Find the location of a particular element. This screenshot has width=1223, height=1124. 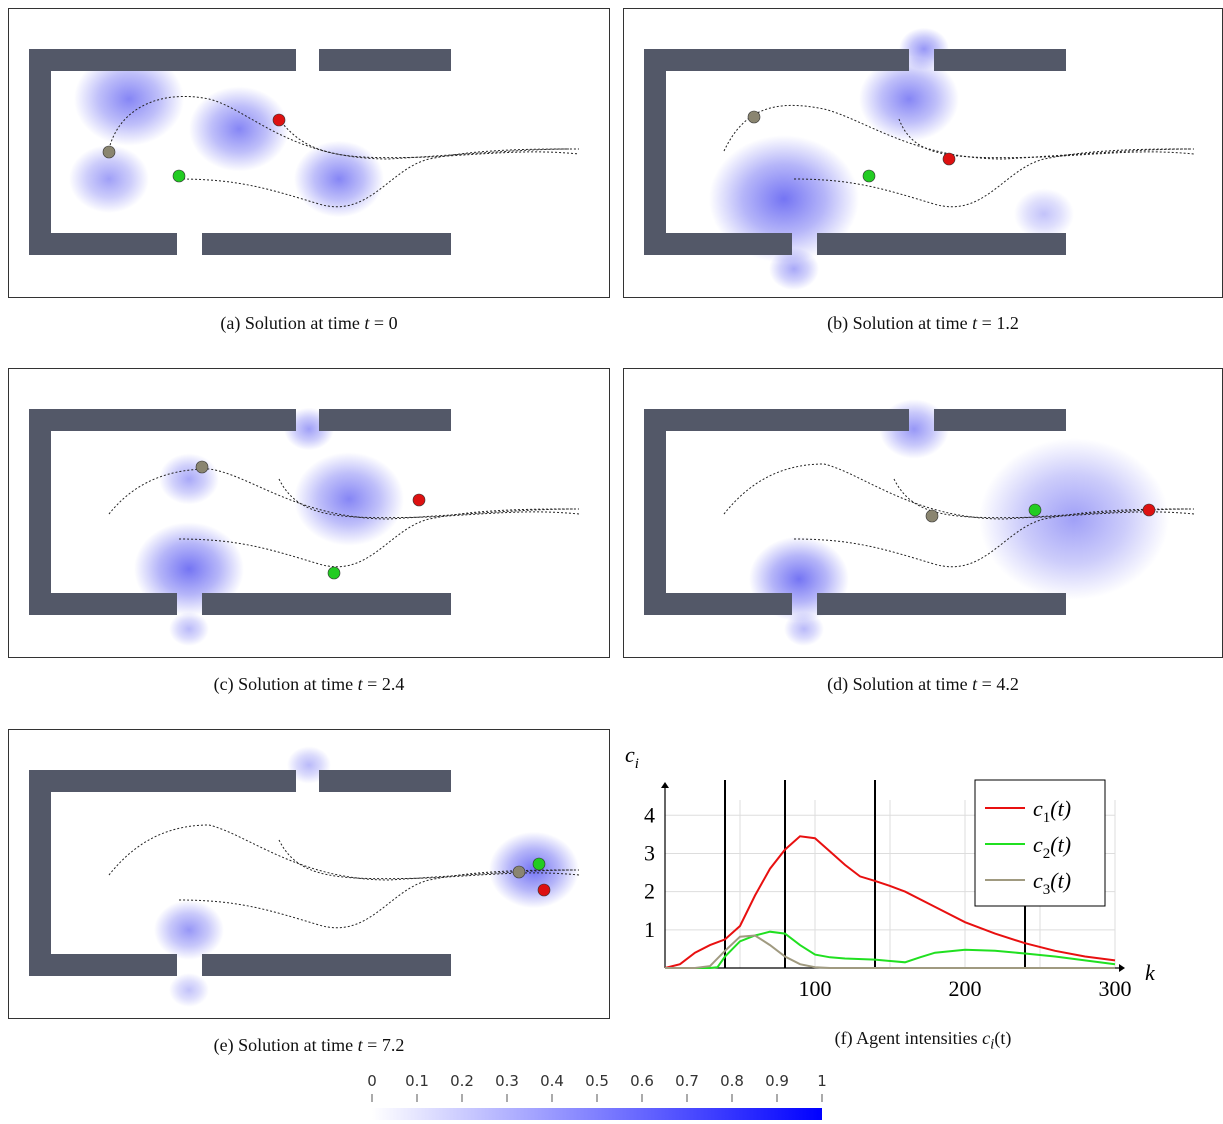

caption-c-var: t is located at coordinates (360, 684).